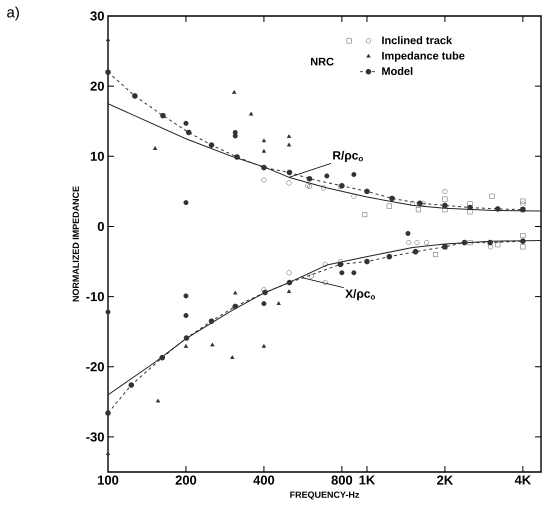  I want to click on x-axis-title: FREQUENCY-Hz, so click(325, 496).